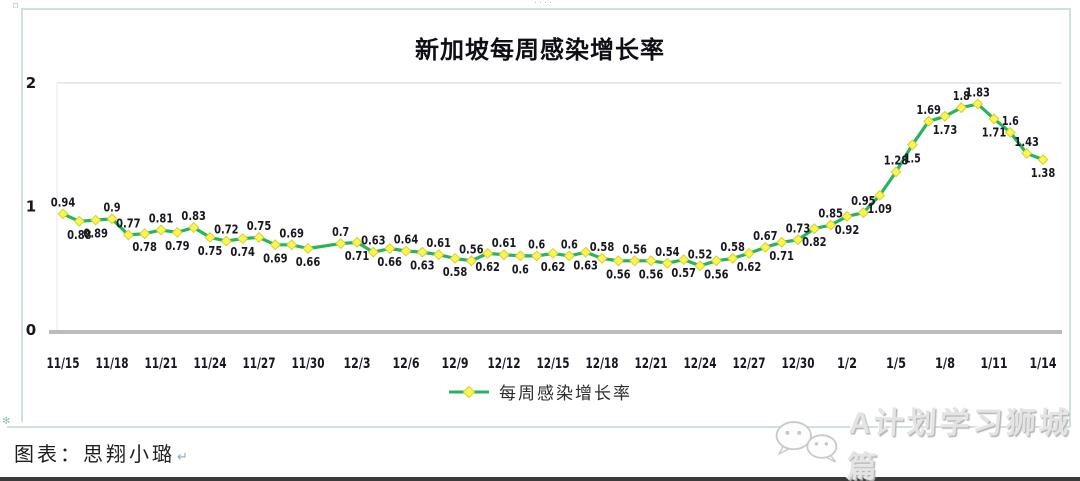  I want to click on frame-bottom-border, so click(538, 427).